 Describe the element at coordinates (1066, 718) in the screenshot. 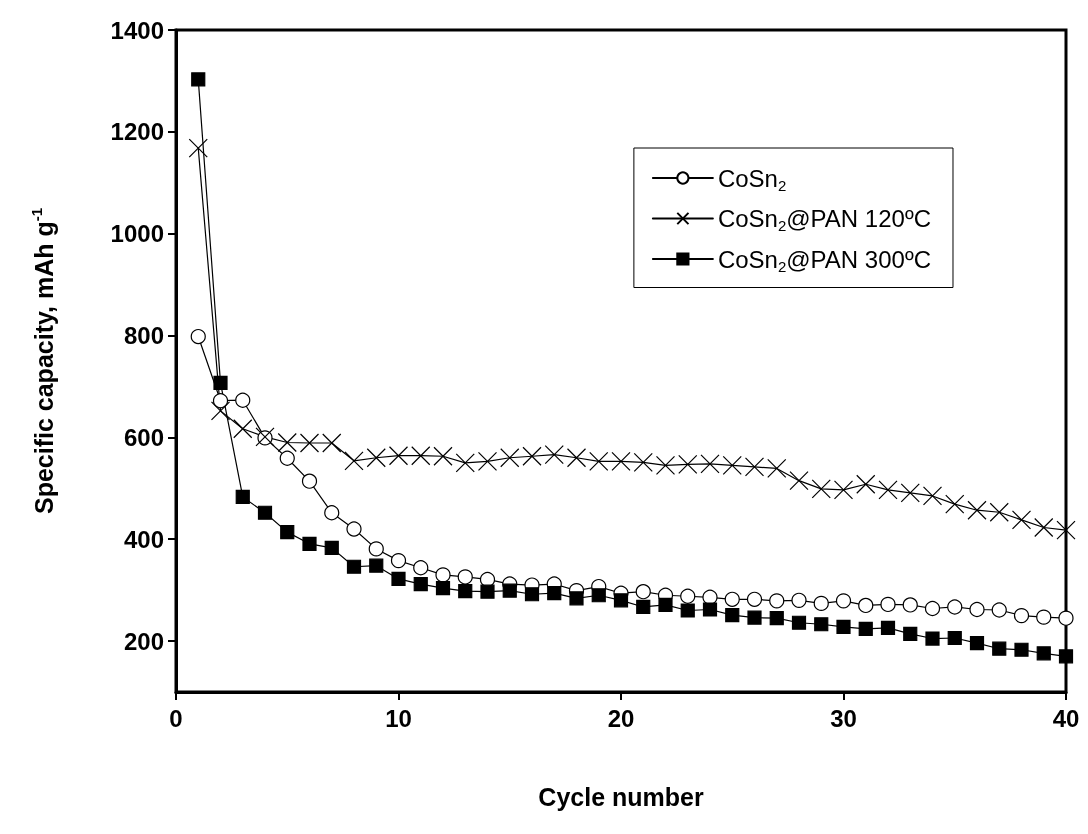

I see `x-tick-label: 40` at that location.